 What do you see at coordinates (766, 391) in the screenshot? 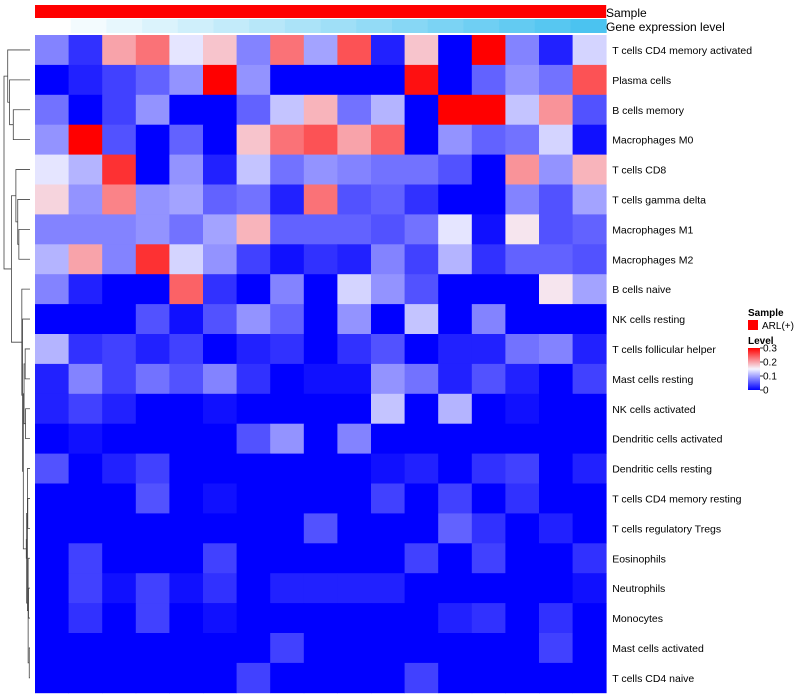
I see `legend-tick-label: 0` at bounding box center [766, 391].